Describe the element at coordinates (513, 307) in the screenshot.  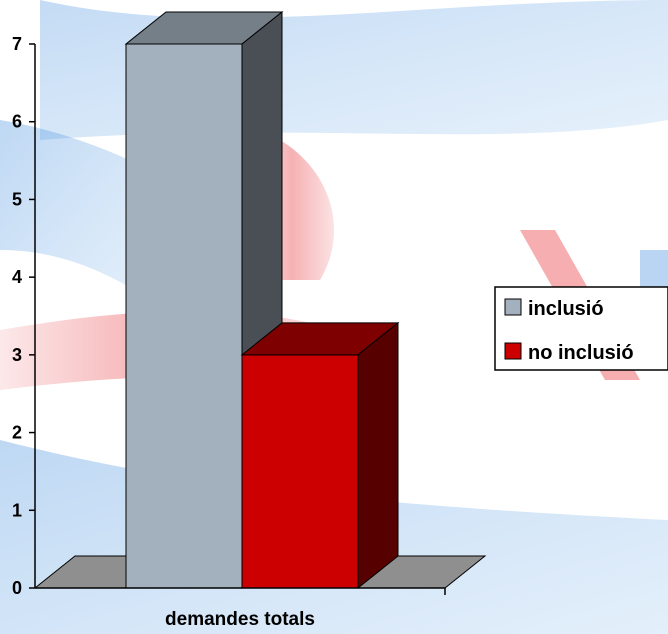
I see `legend-swatch-inclusio` at that location.